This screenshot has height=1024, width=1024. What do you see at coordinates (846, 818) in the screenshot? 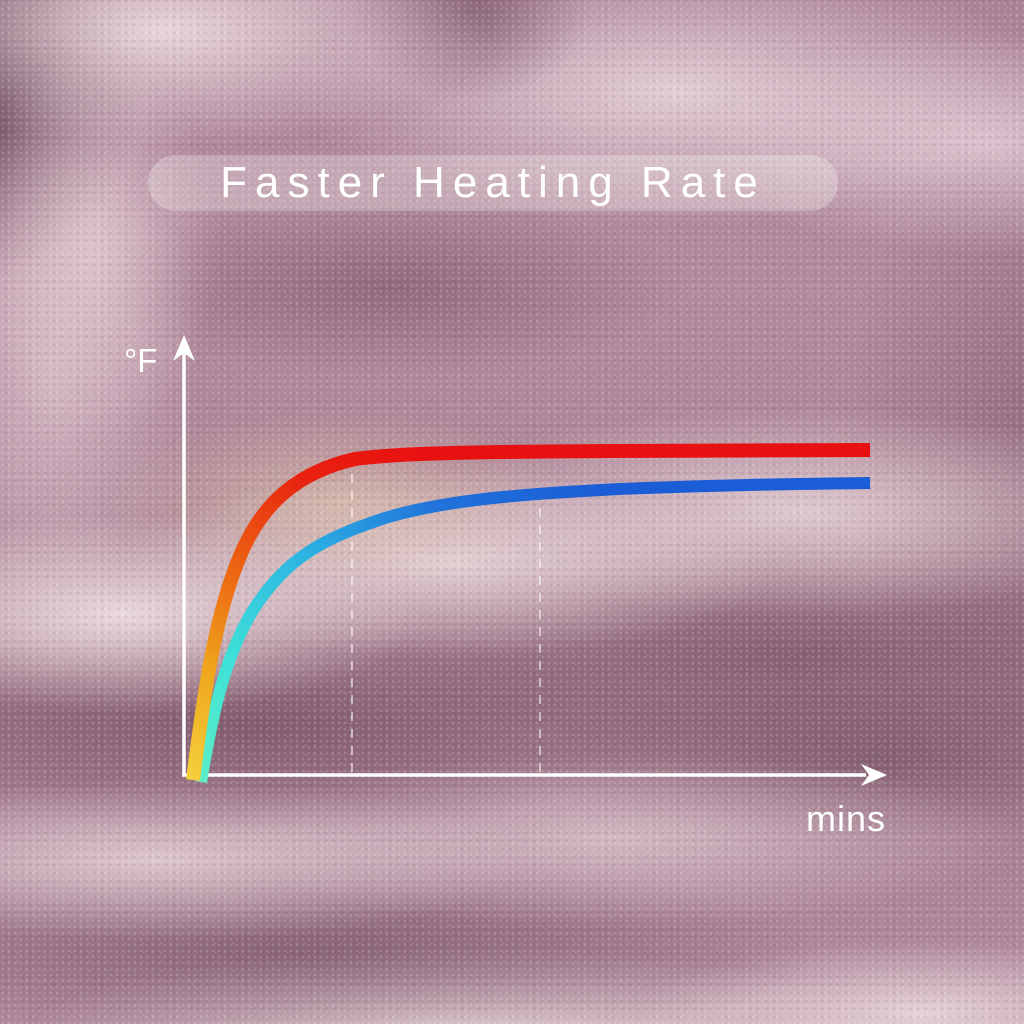
I see `x-axis-label: mins` at bounding box center [846, 818].